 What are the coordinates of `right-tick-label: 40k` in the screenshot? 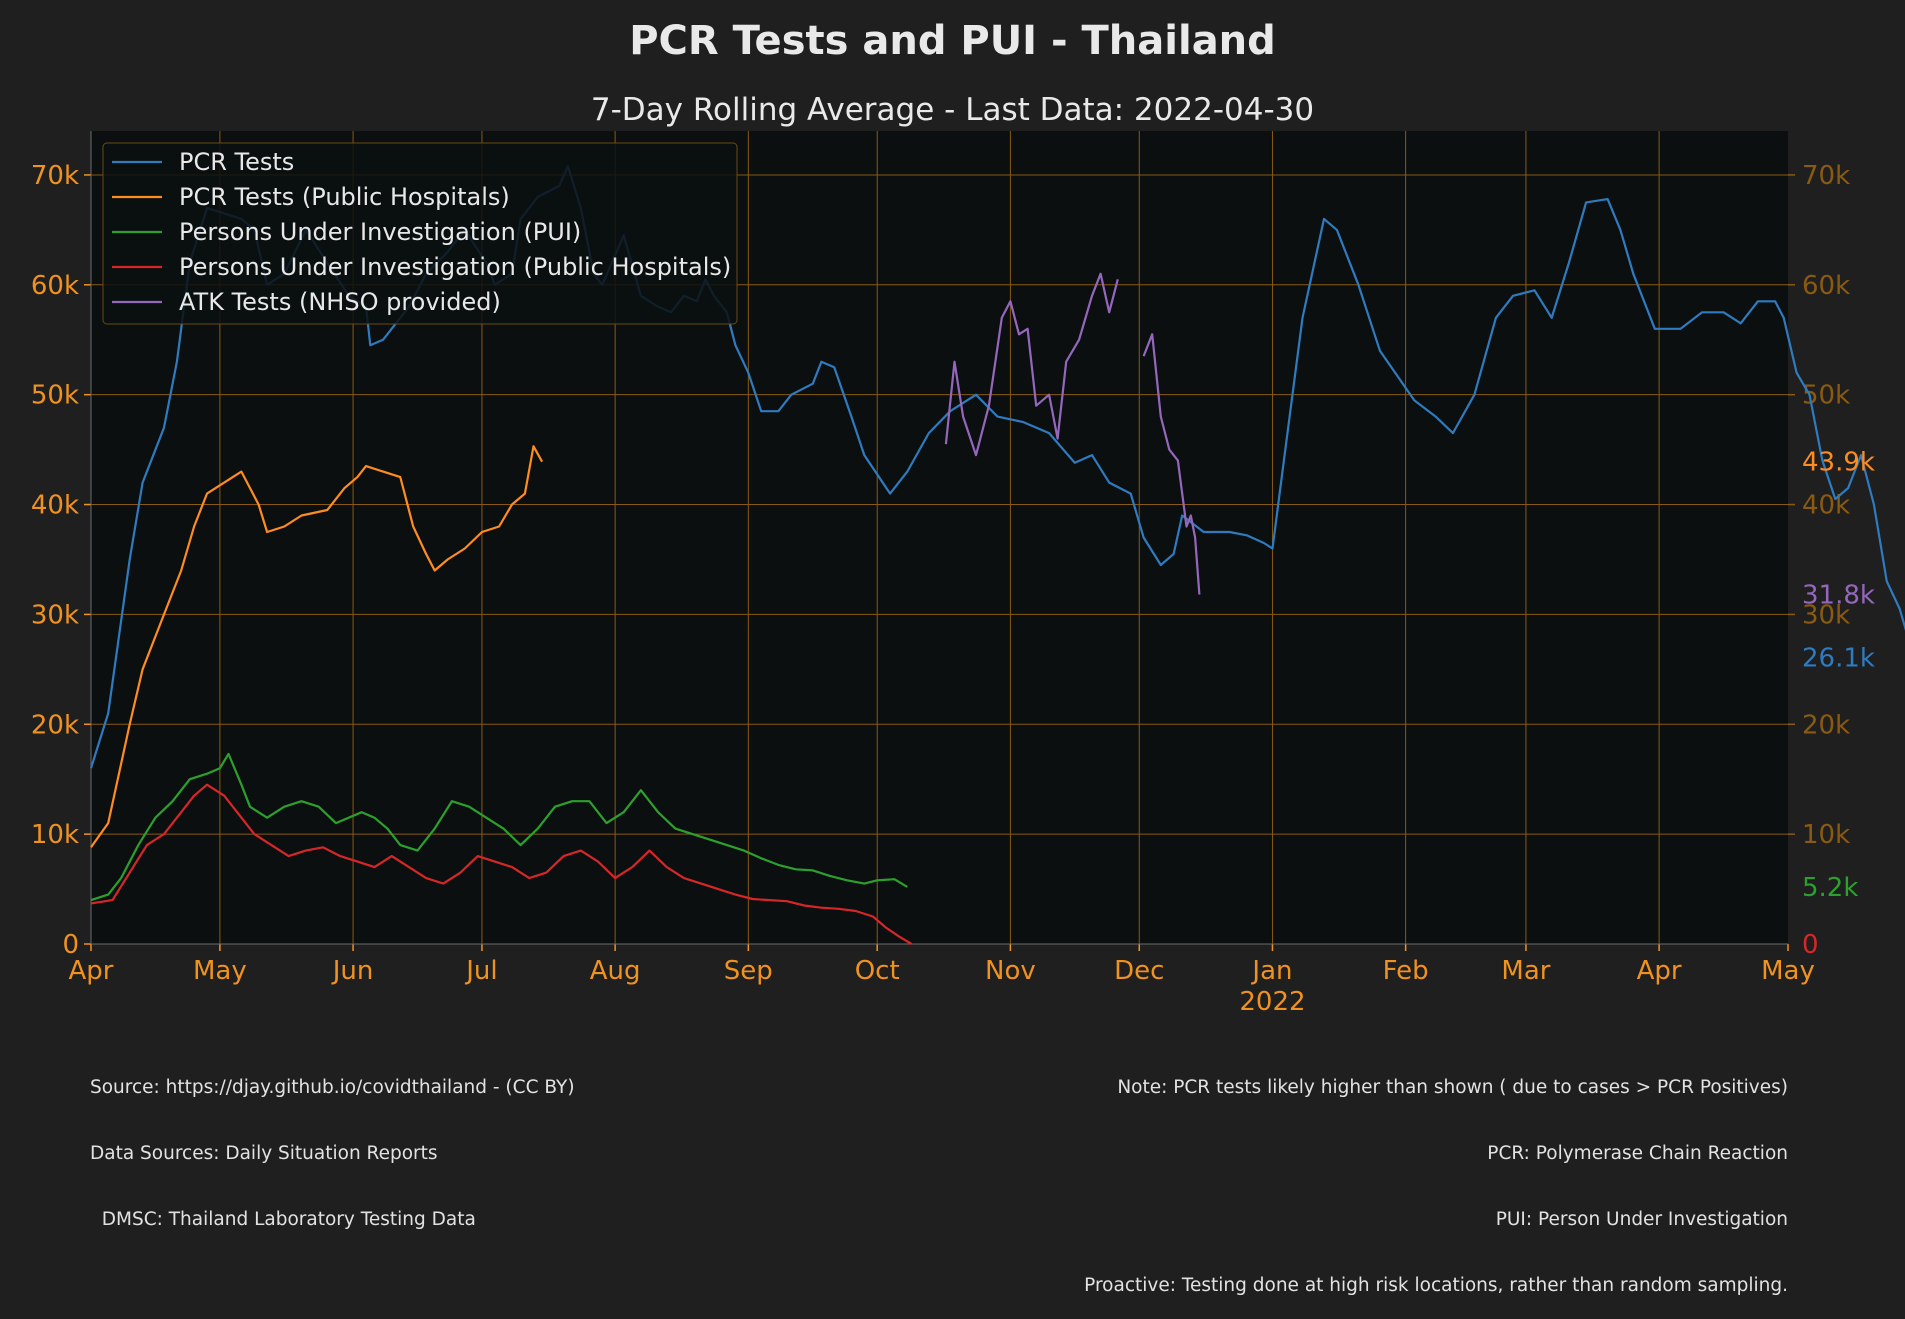 It's located at (1826, 506).